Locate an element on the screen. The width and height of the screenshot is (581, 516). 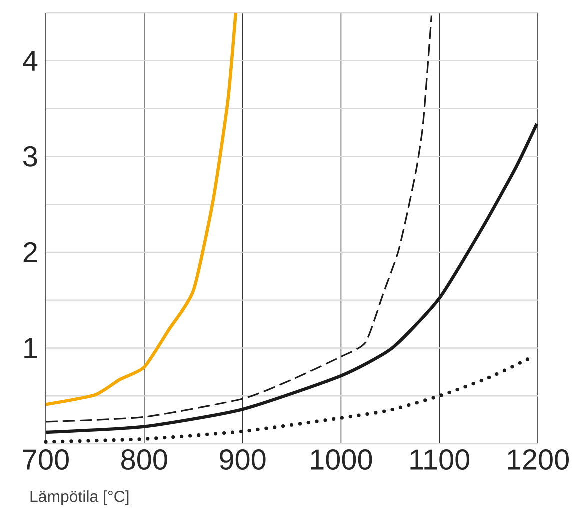
y-tick-label: 3 is located at coordinates (31, 156).